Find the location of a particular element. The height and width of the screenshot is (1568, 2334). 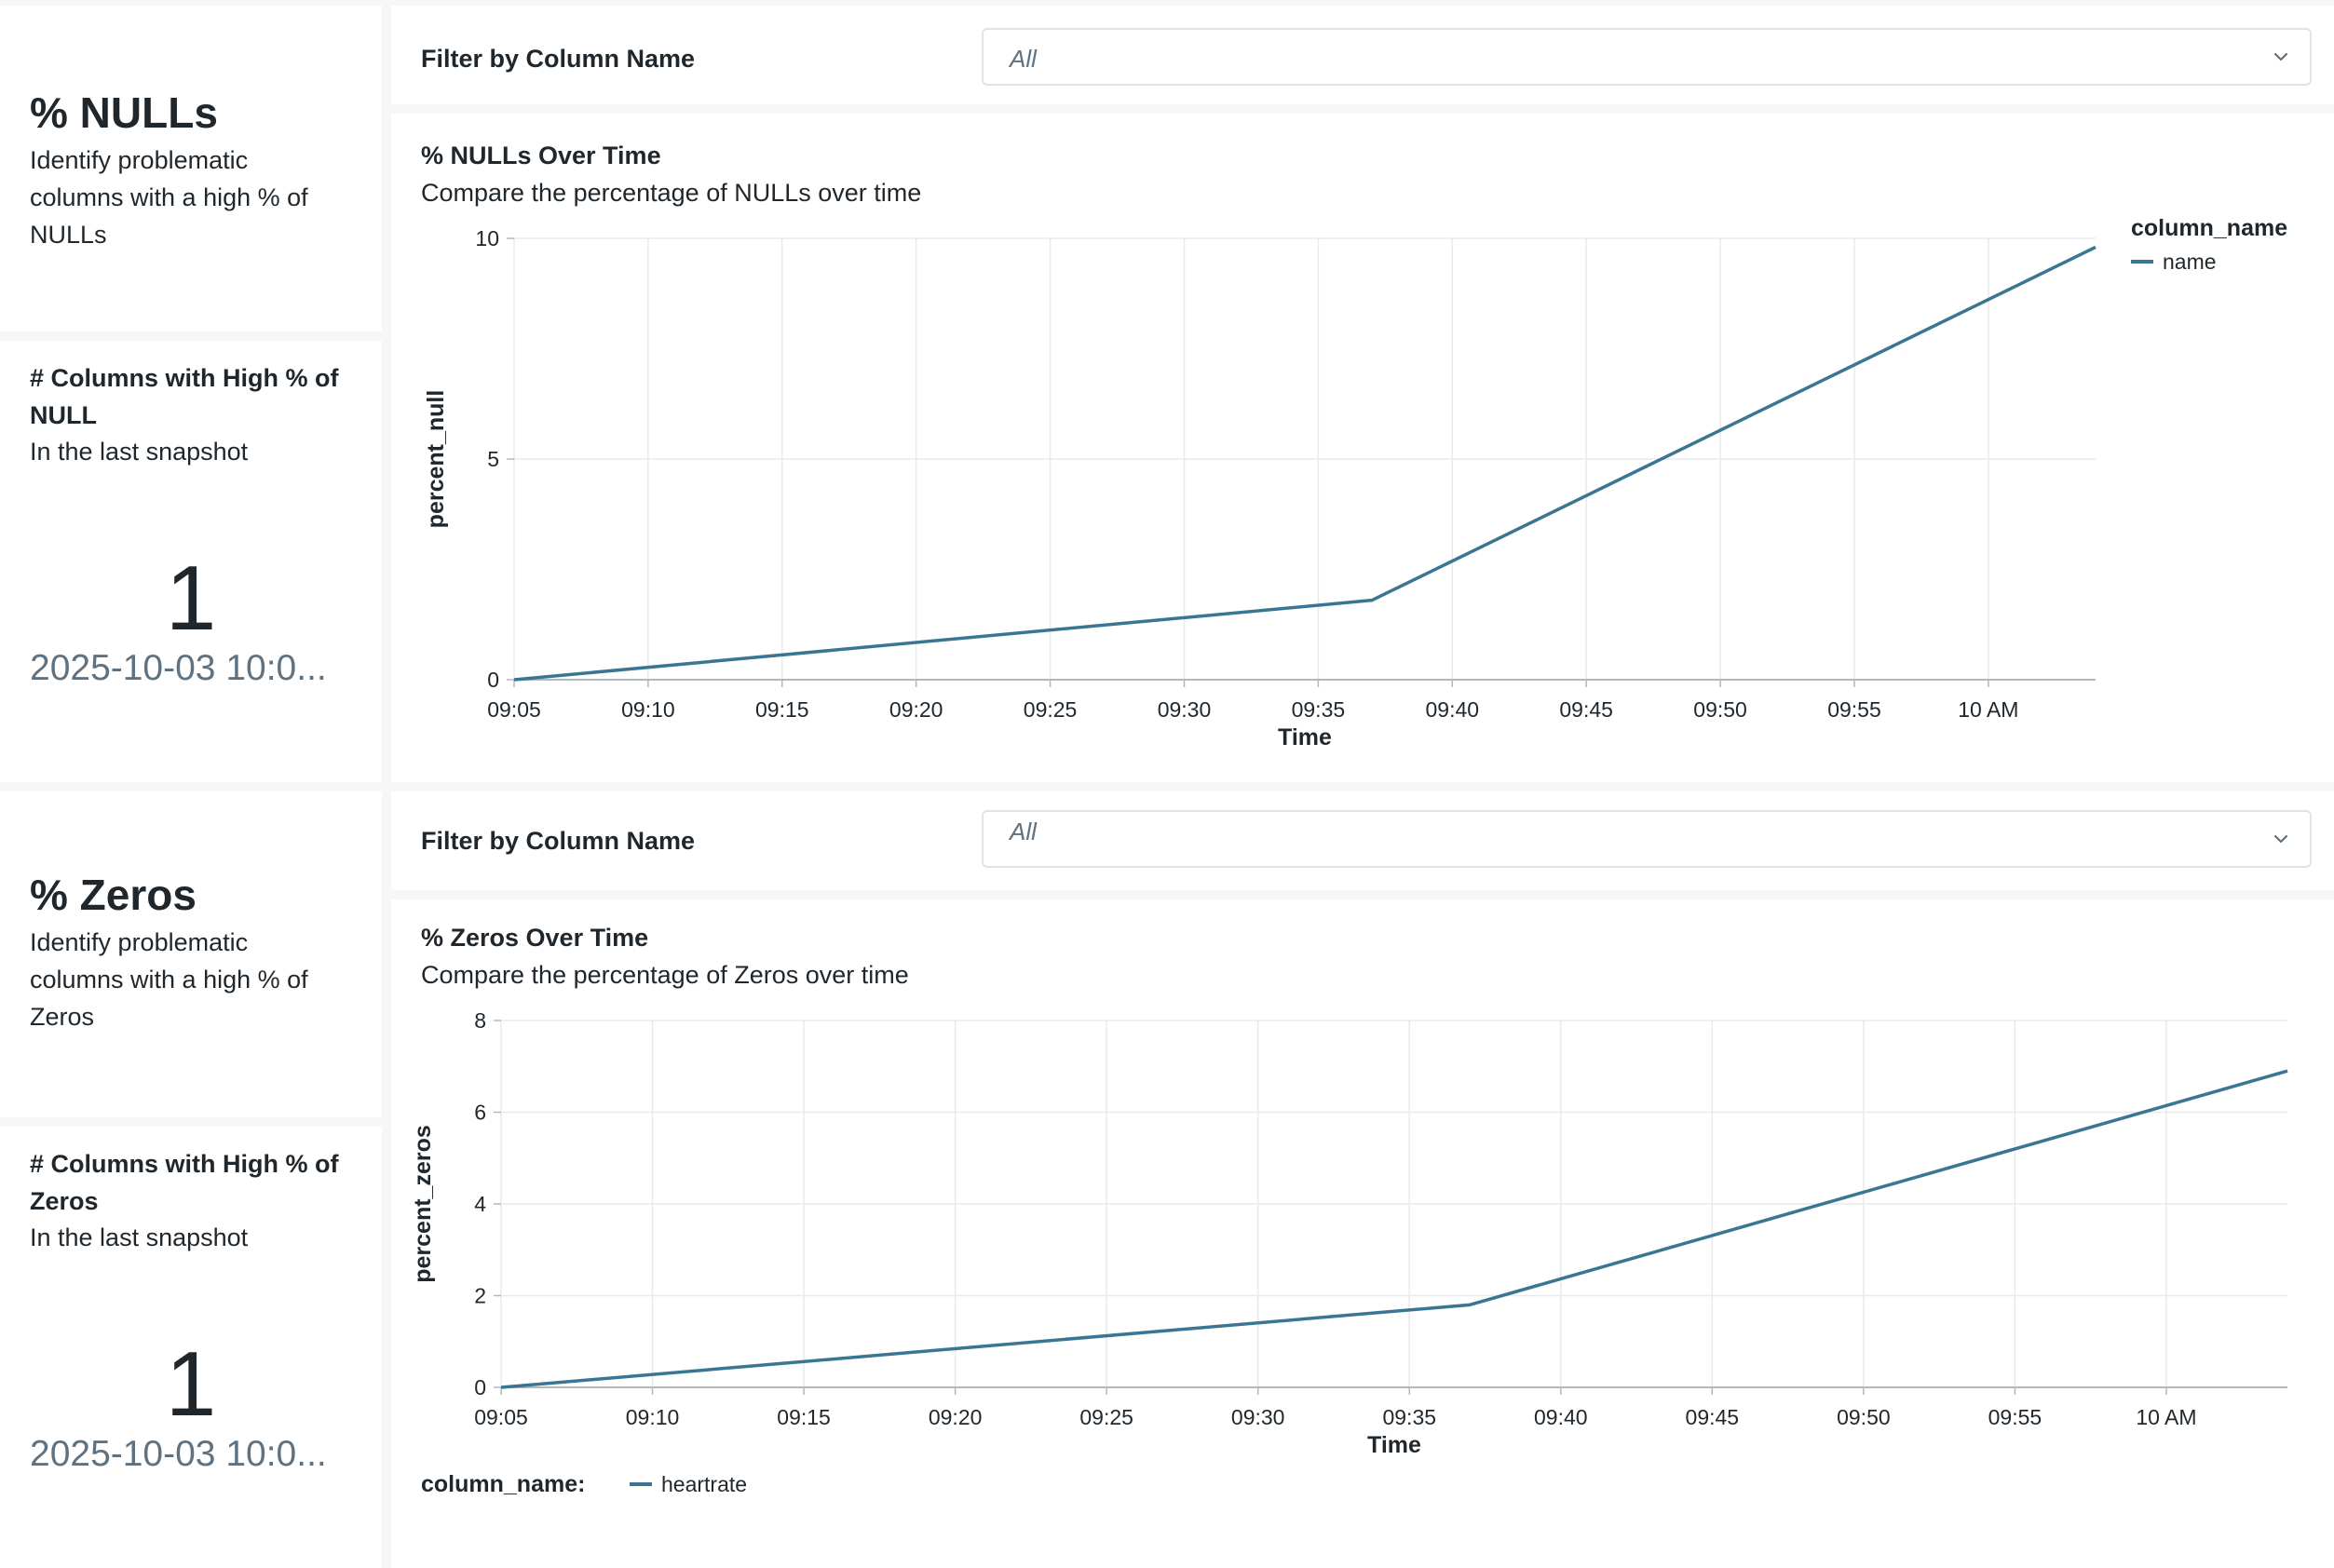

zeros-kpi-subtitle: In the last snapshot is located at coordinates (139, 1237).